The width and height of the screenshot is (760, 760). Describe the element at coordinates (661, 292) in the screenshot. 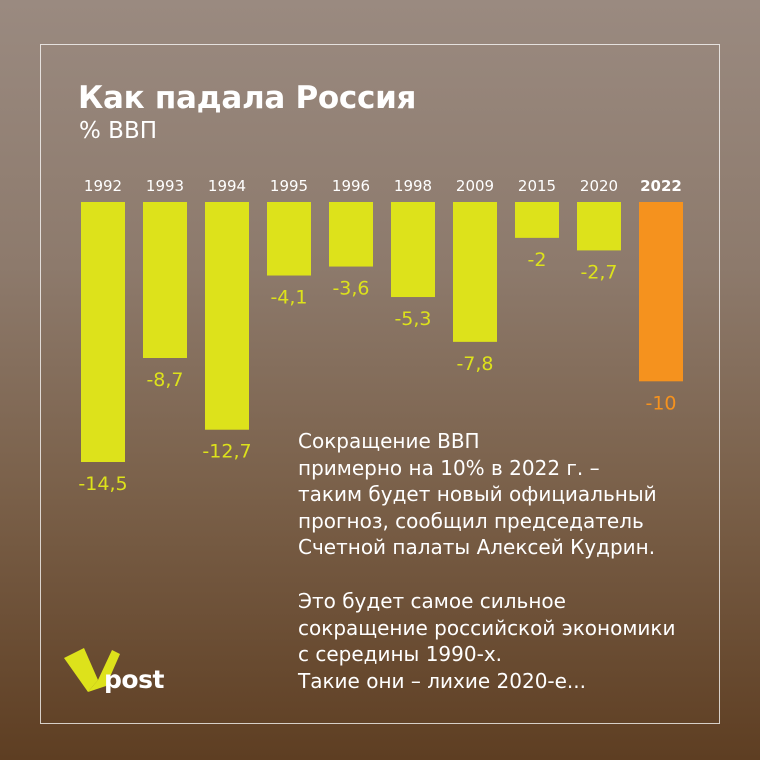

I see `bar-2022` at that location.